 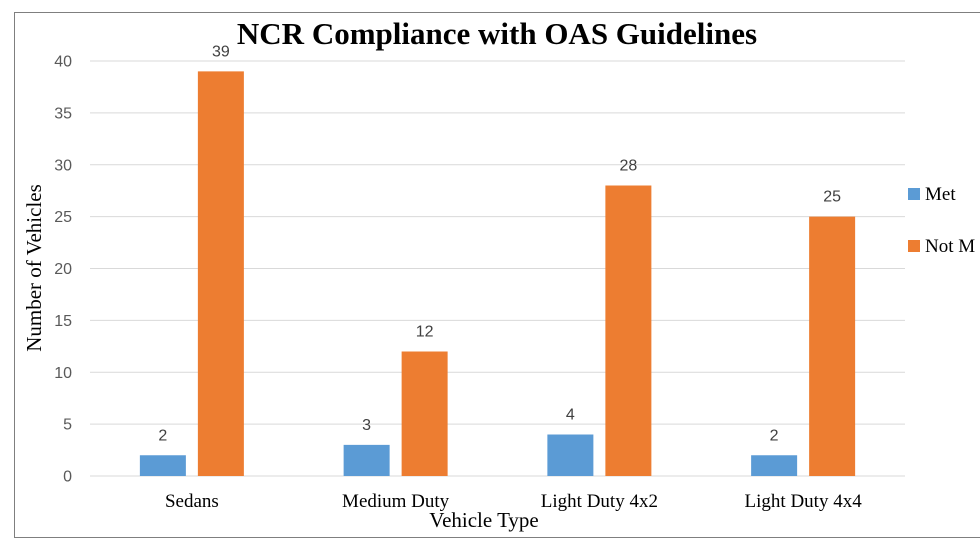 I want to click on bar-not-m-light-duty-4x2, so click(x=628, y=330).